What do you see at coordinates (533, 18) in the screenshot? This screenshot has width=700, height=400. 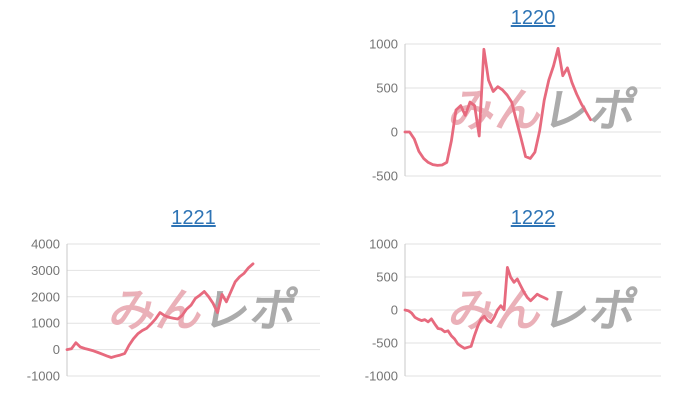 I see `machine-number-link-1220: 1220` at bounding box center [533, 18].